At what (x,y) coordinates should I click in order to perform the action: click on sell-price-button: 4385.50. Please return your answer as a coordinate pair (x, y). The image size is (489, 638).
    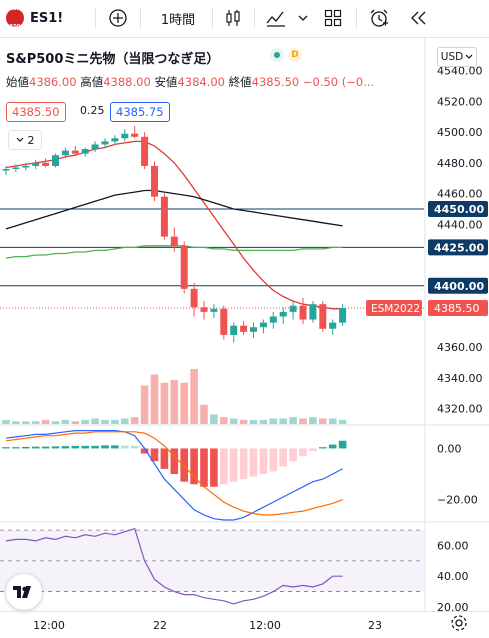
    Looking at the image, I should click on (36, 112).